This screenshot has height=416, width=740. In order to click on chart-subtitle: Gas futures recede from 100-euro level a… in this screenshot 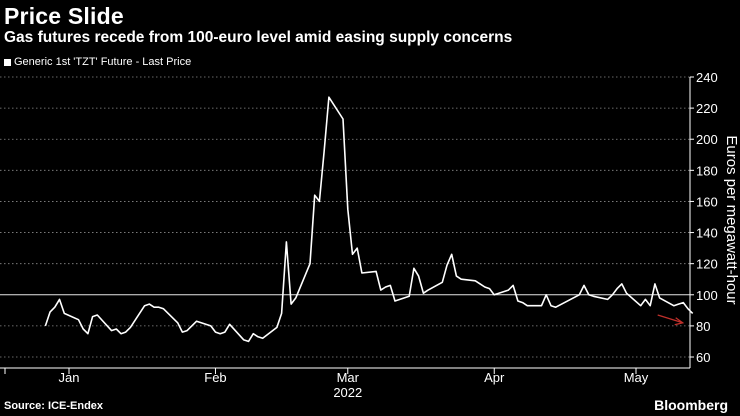, I will do `click(258, 37)`.